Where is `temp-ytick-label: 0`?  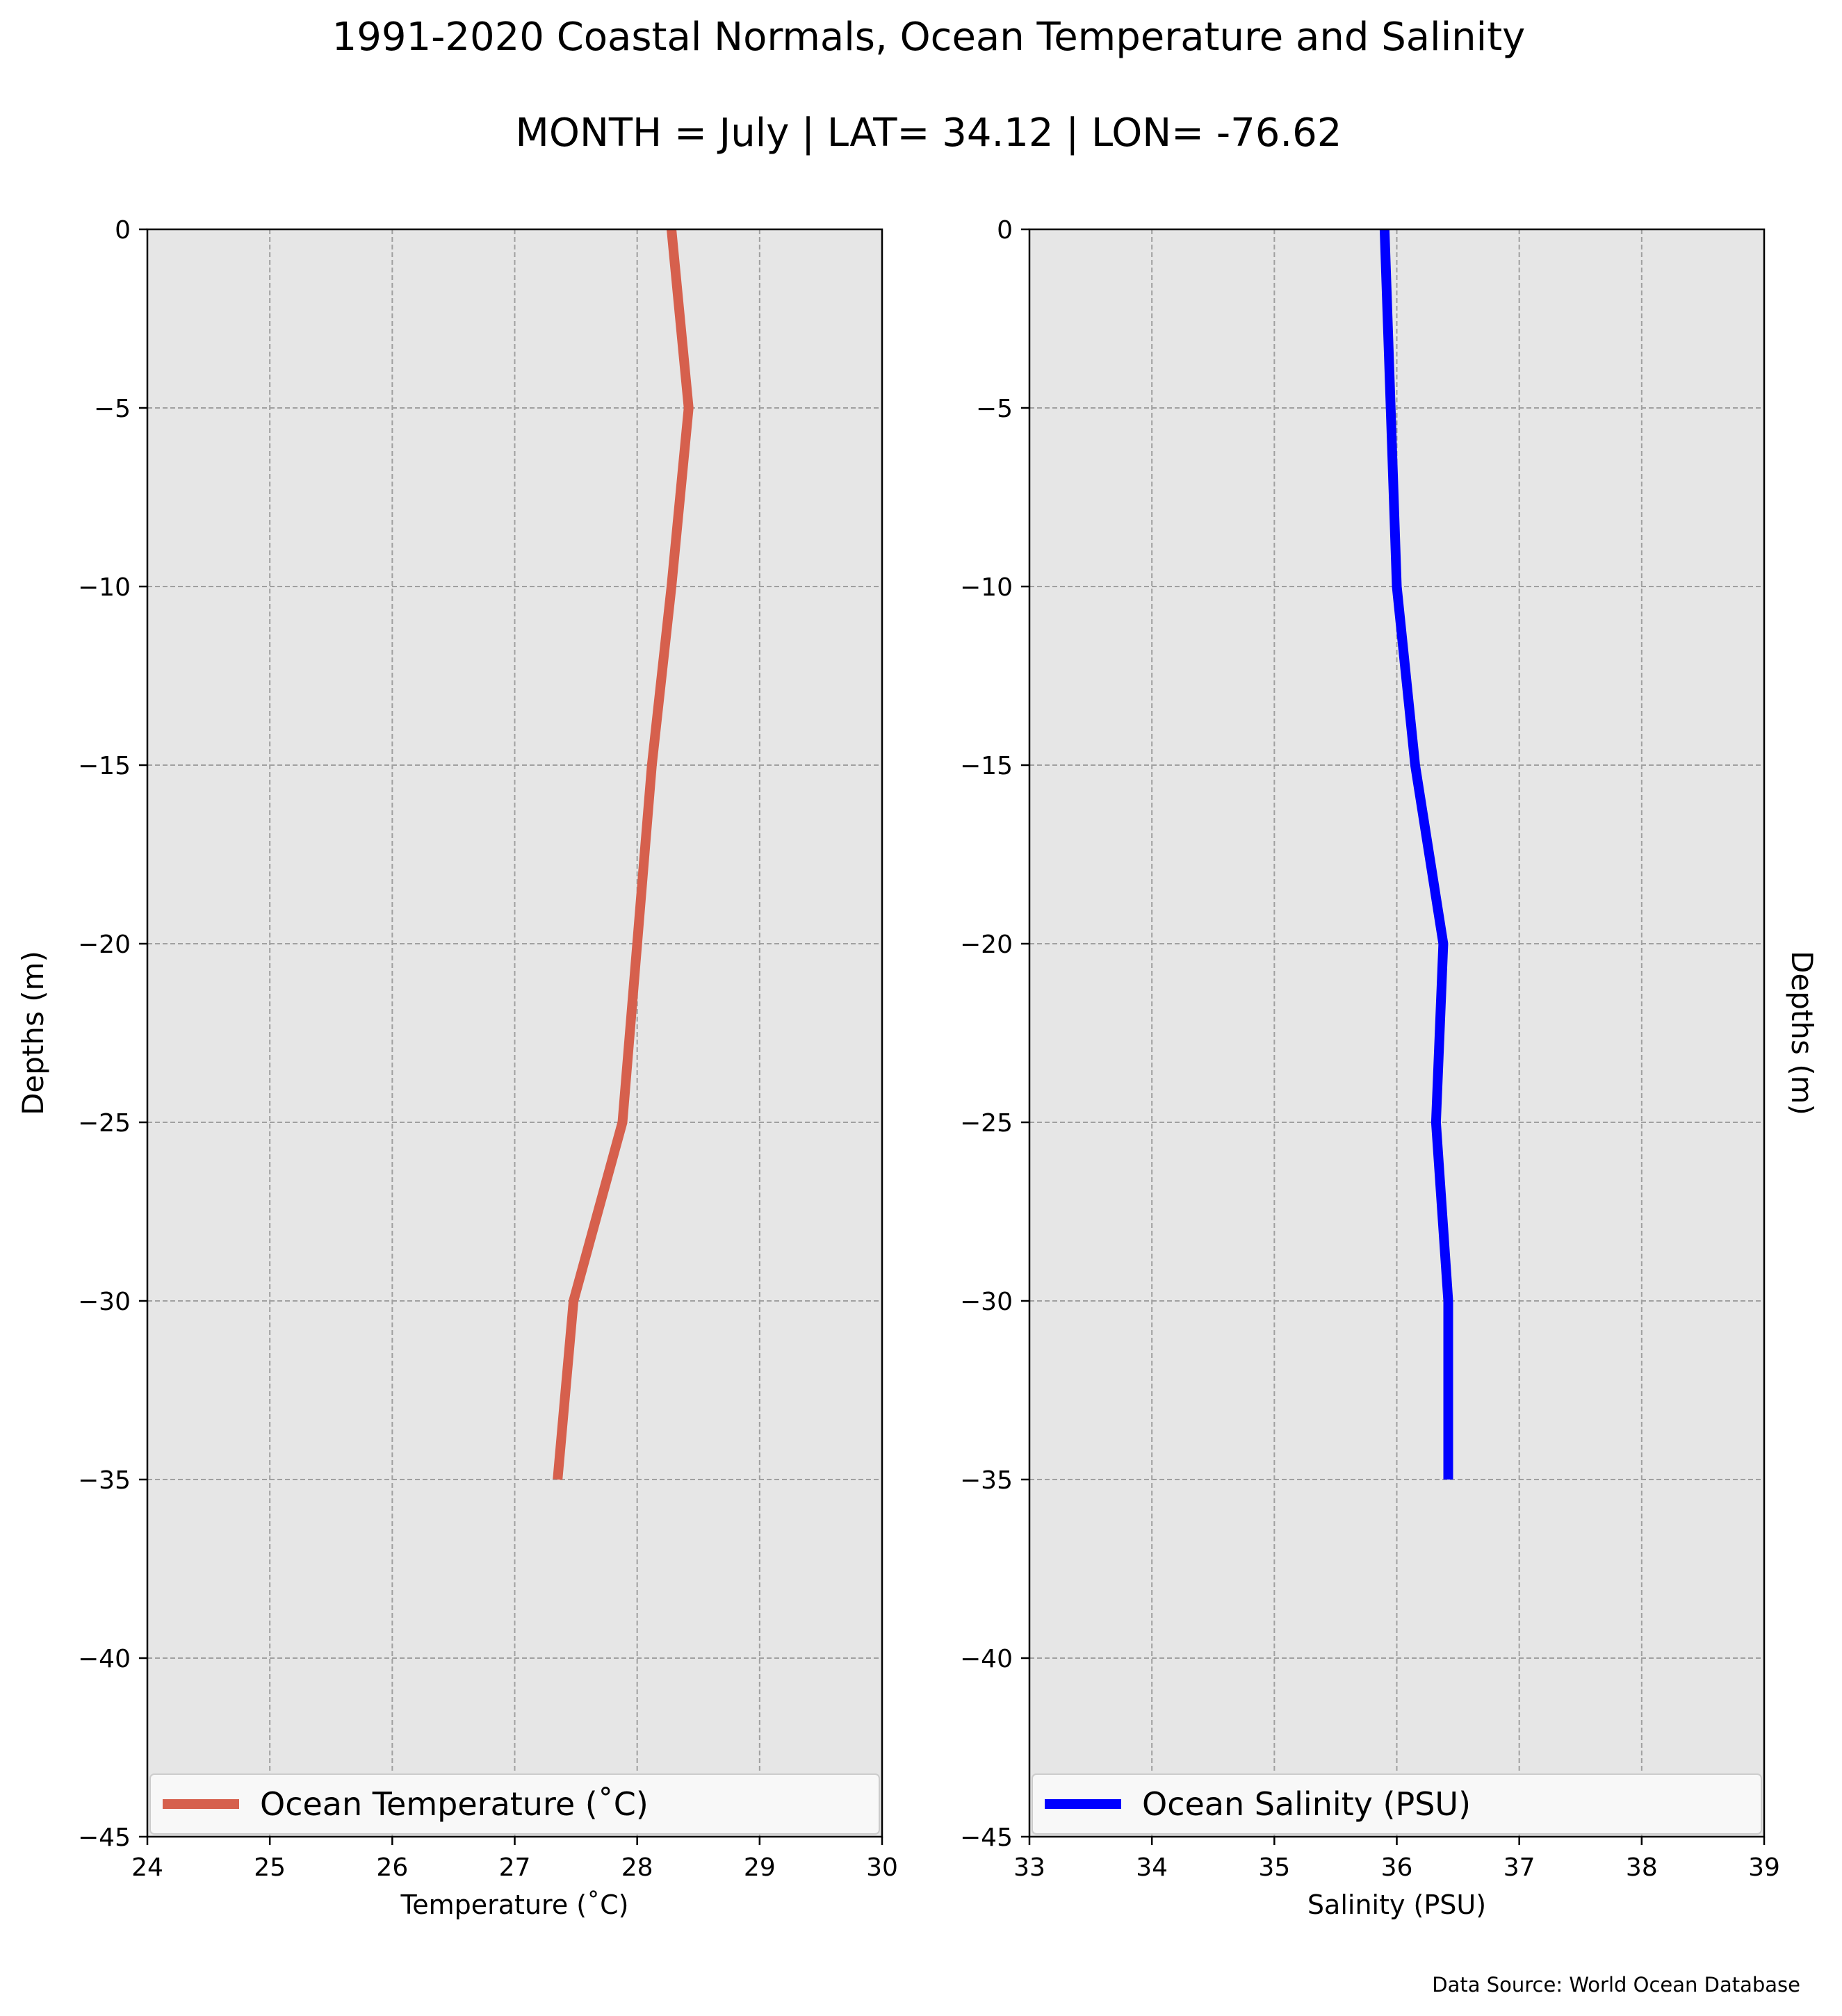 temp-ytick-label: 0 is located at coordinates (123, 231).